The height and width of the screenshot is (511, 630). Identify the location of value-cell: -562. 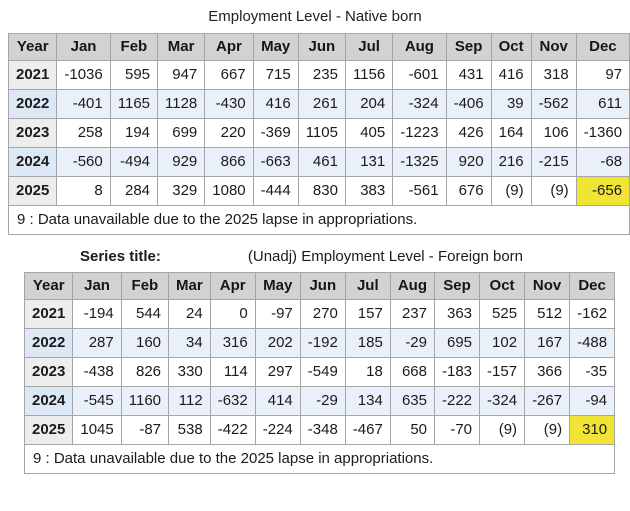
(553, 104).